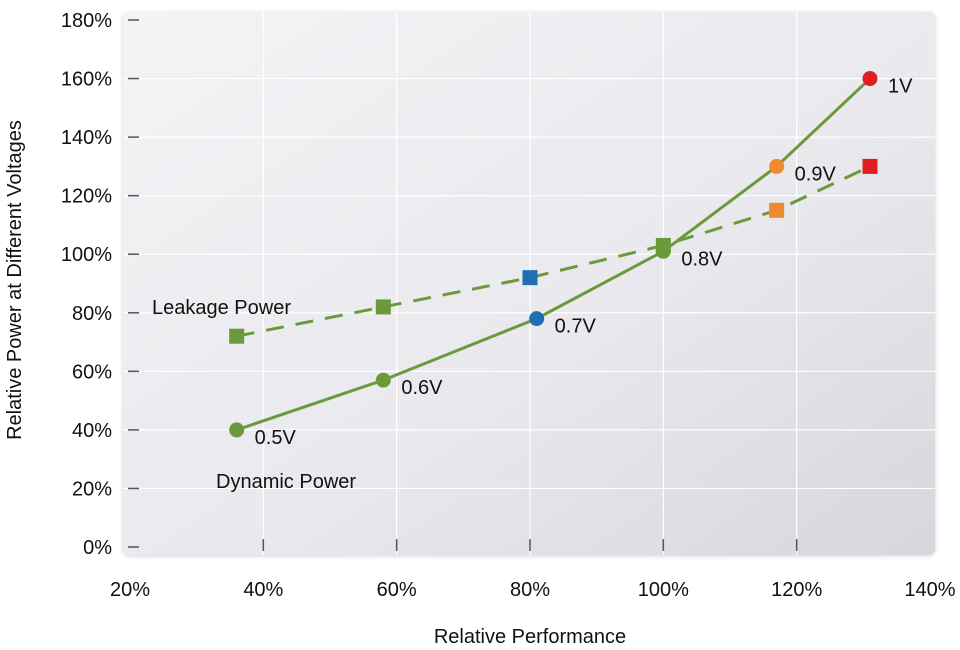 Image resolution: width=960 pixels, height=650 pixels. I want to click on x-tick-label: 40%, so click(263, 590).